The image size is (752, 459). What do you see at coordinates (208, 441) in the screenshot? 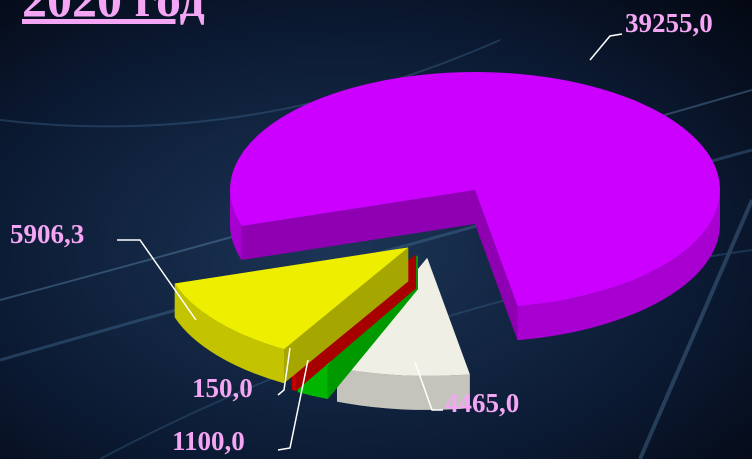
I see `data-label: 1100,0` at bounding box center [208, 441].